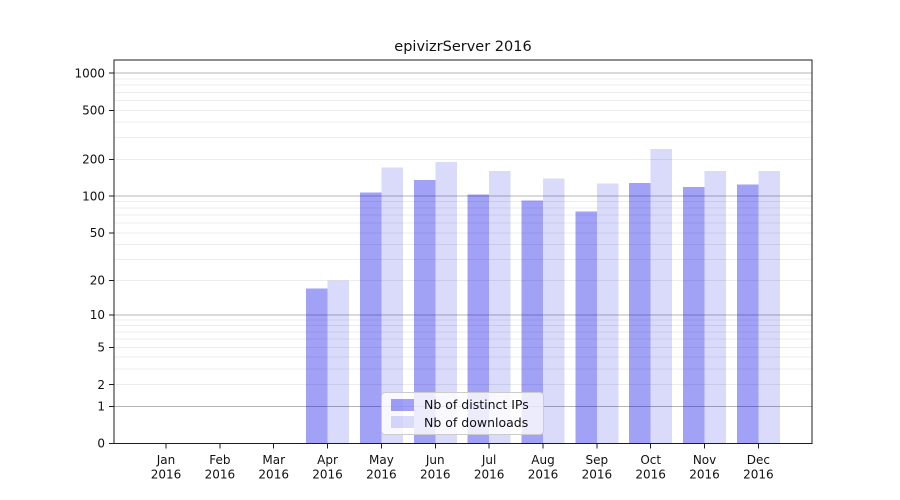 This screenshot has width=900, height=500. Describe the element at coordinates (101, 407) in the screenshot. I see `y-tick-label: 1` at that location.